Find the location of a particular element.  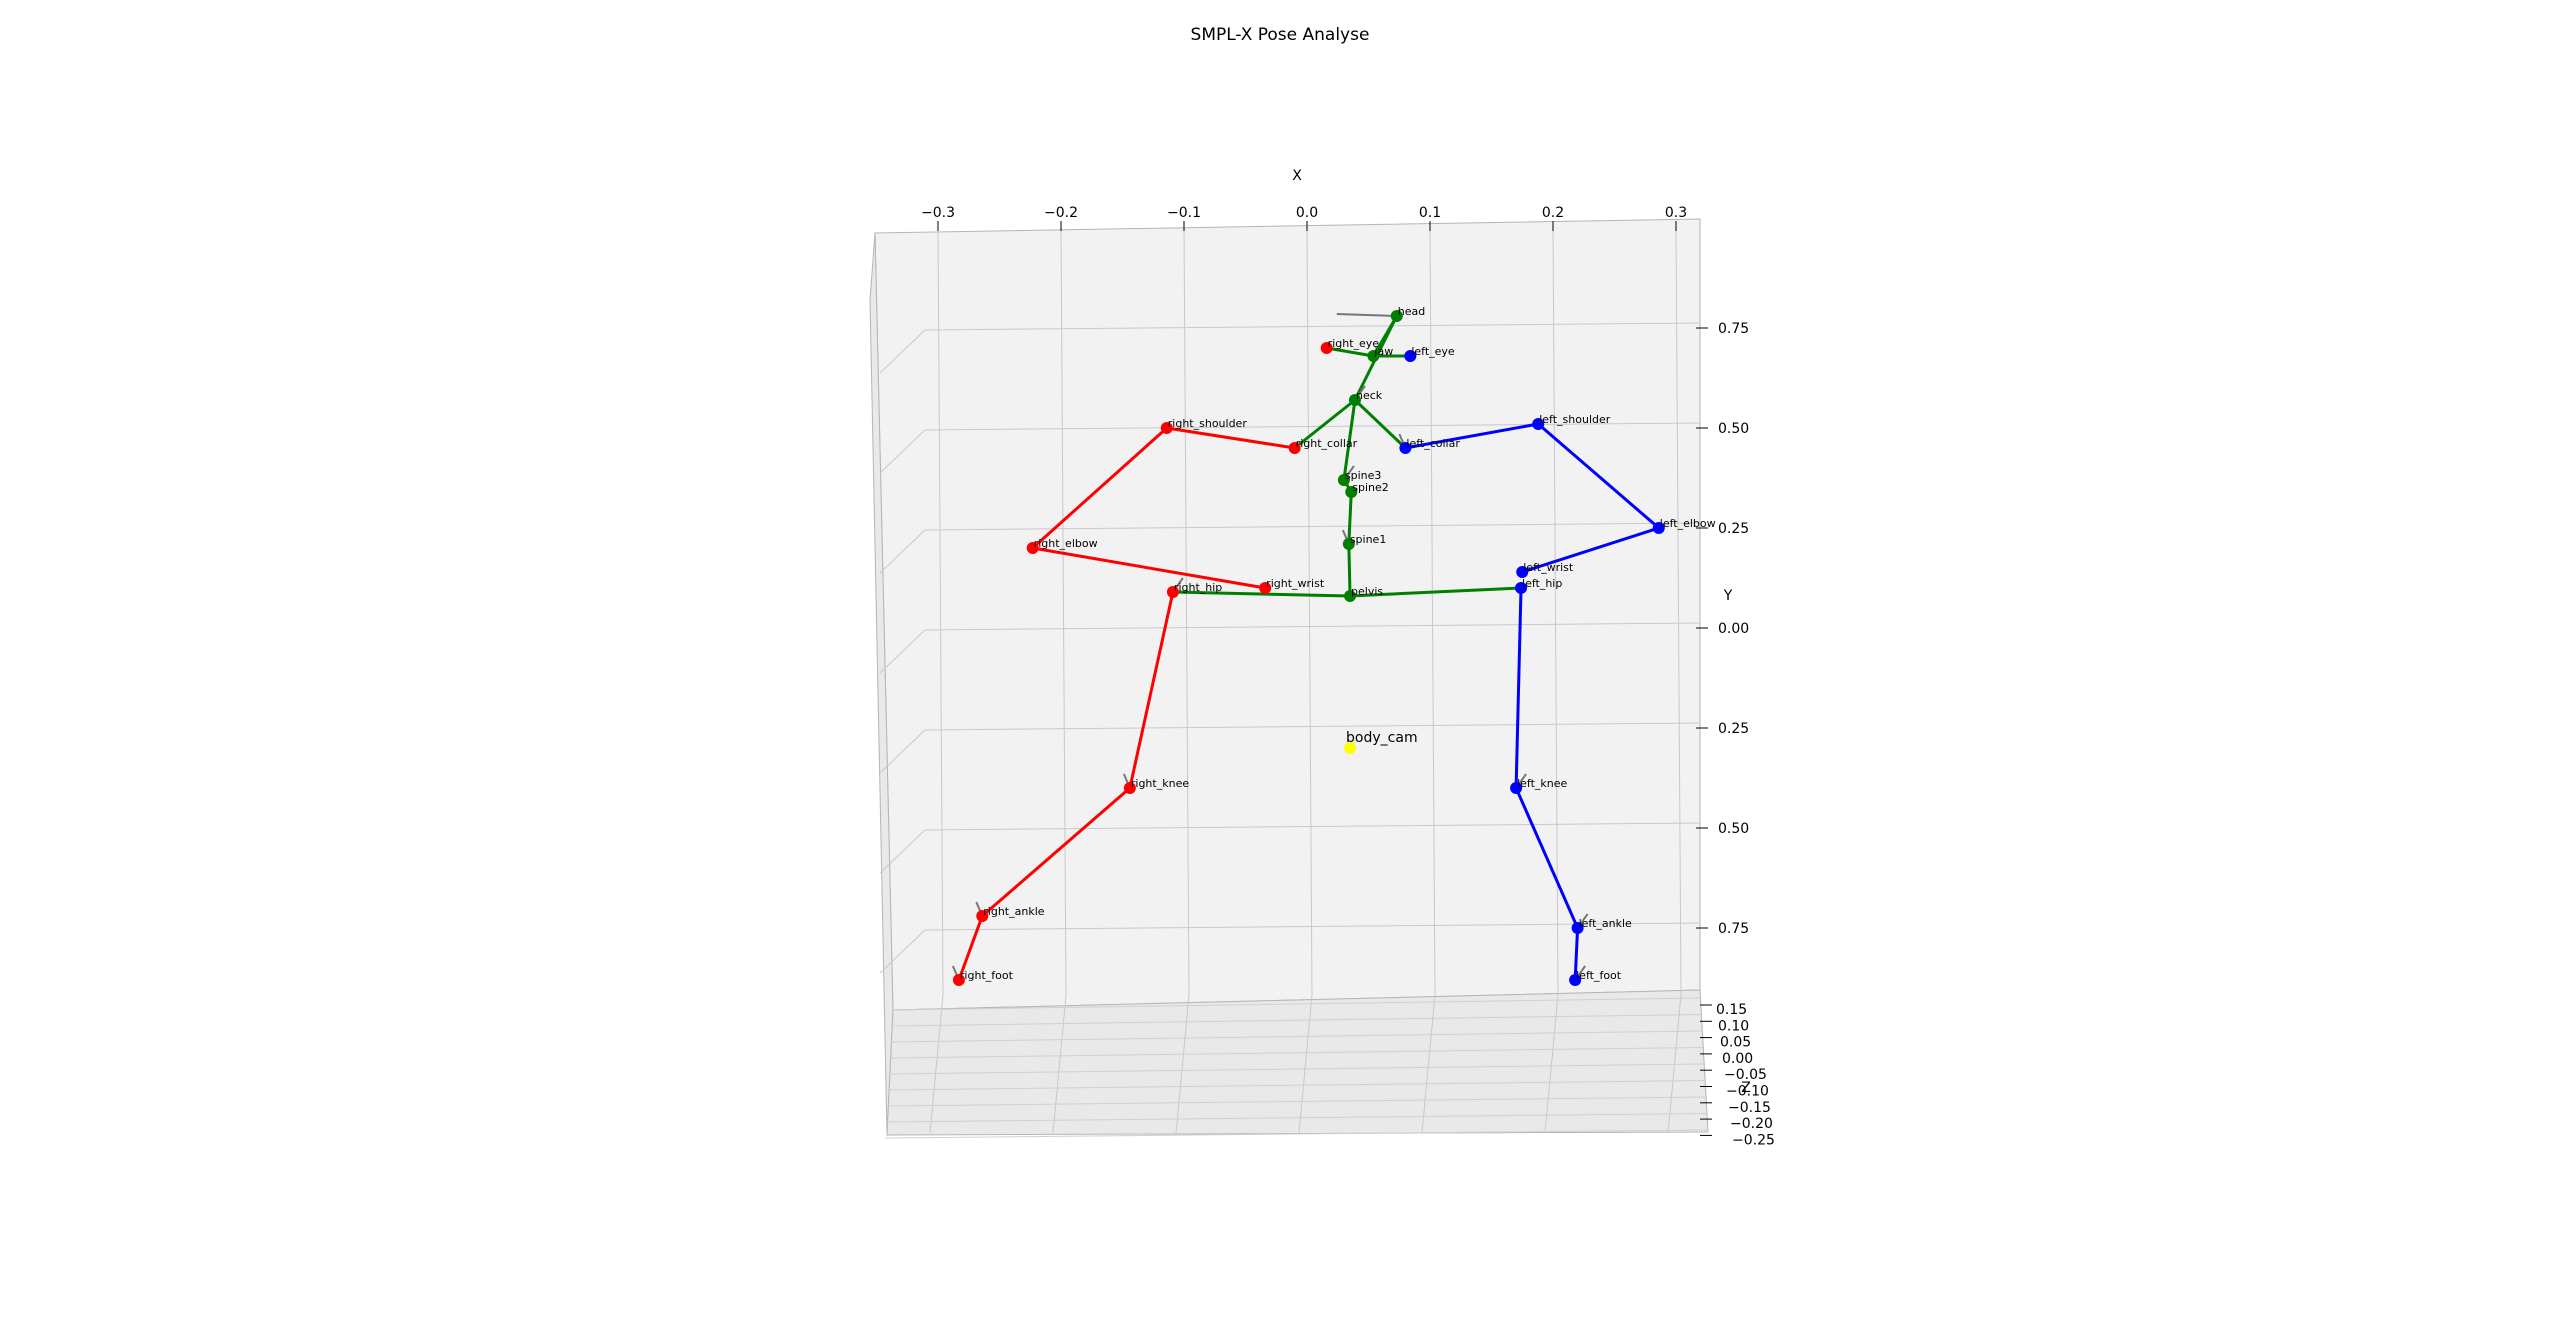

x-tick-label: 0.0 is located at coordinates (1307, 213).